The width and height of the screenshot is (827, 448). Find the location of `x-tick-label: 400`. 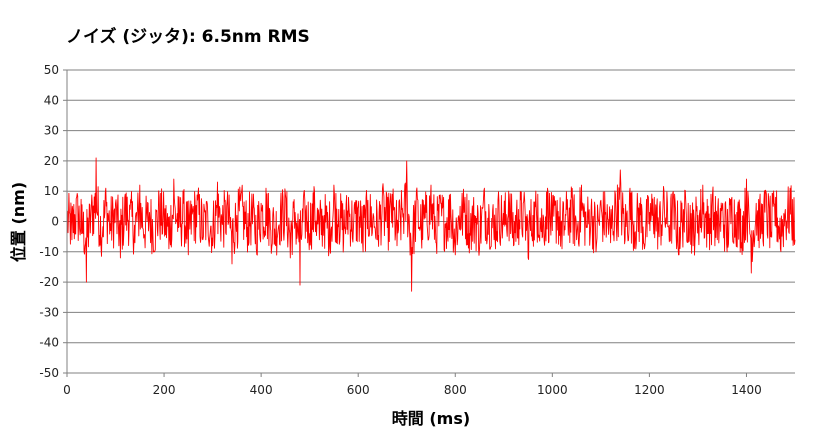

x-tick-label: 400 is located at coordinates (261, 390).